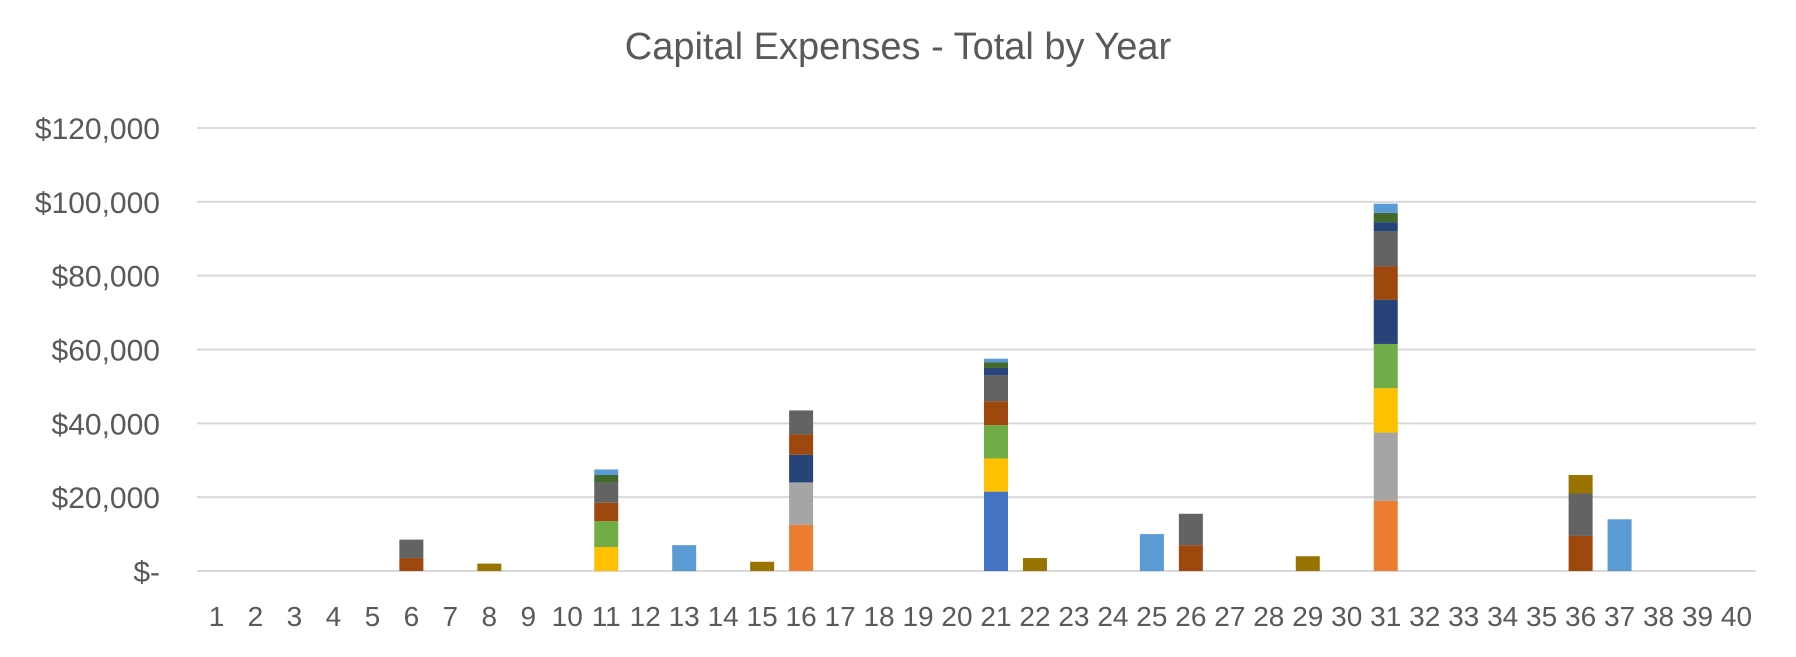 The image size is (1796, 657). I want to click on x-tick-label: 7, so click(451, 616).